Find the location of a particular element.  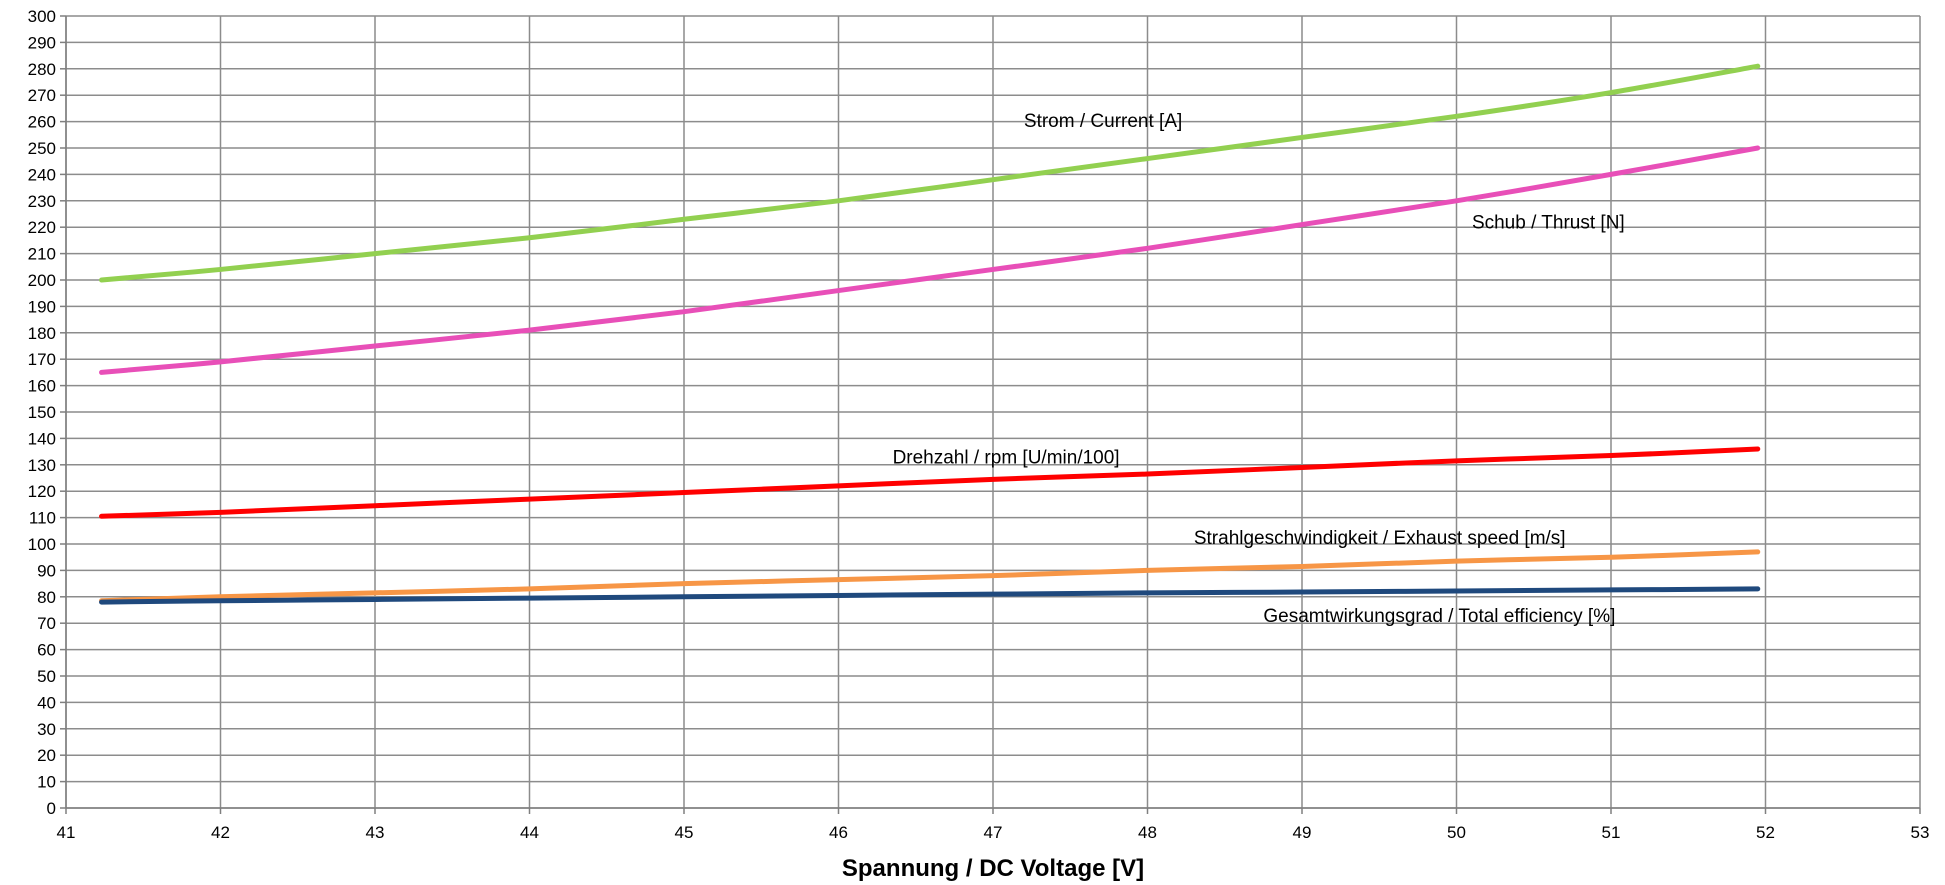

y-tick-label: 140 is located at coordinates (42, 438).